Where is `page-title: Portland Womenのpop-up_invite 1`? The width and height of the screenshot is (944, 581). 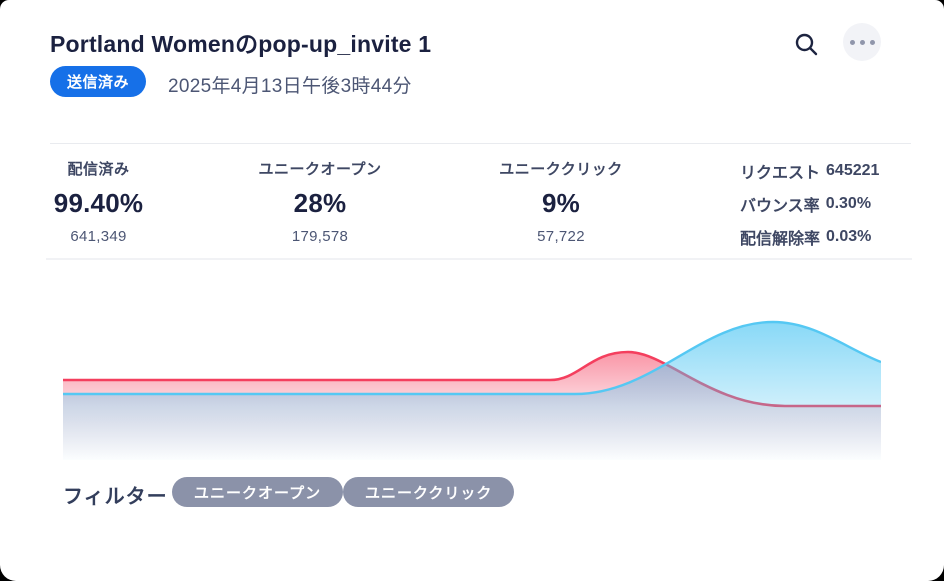
page-title: Portland Womenのpop-up_invite 1 is located at coordinates (241, 44).